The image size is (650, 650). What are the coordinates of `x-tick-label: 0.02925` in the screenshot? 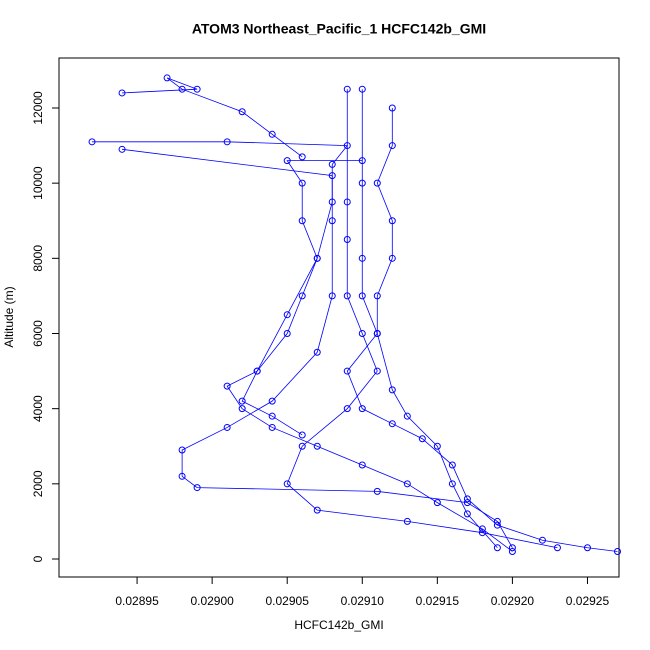 It's located at (588, 601).